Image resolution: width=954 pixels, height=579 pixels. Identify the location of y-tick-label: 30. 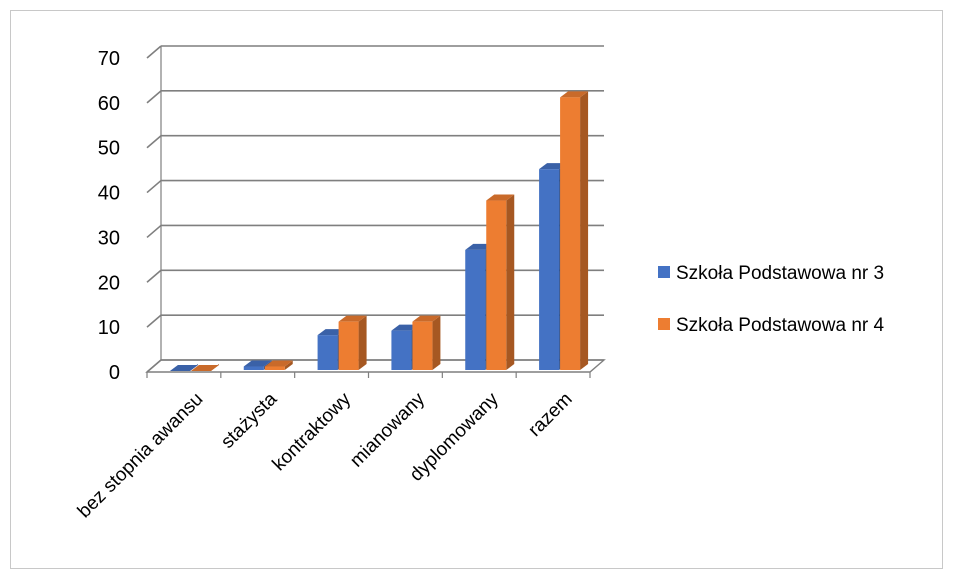
(109, 238).